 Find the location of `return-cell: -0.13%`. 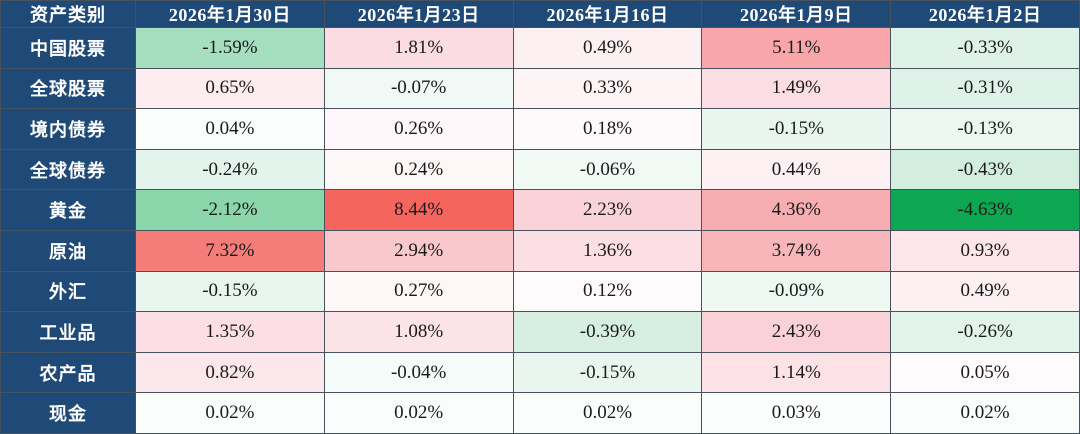

return-cell: -0.13% is located at coordinates (985, 129).